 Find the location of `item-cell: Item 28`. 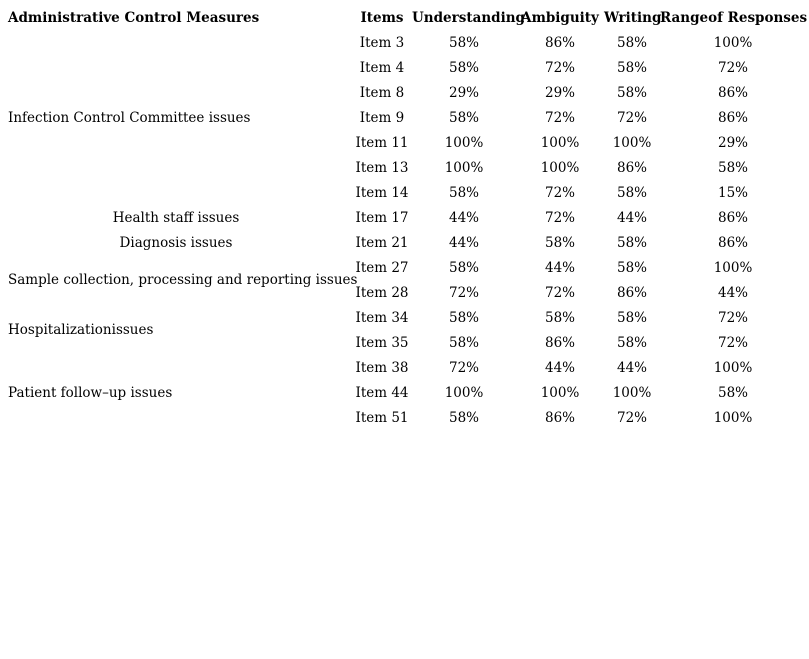

item-cell: Item 28 is located at coordinates (382, 292).